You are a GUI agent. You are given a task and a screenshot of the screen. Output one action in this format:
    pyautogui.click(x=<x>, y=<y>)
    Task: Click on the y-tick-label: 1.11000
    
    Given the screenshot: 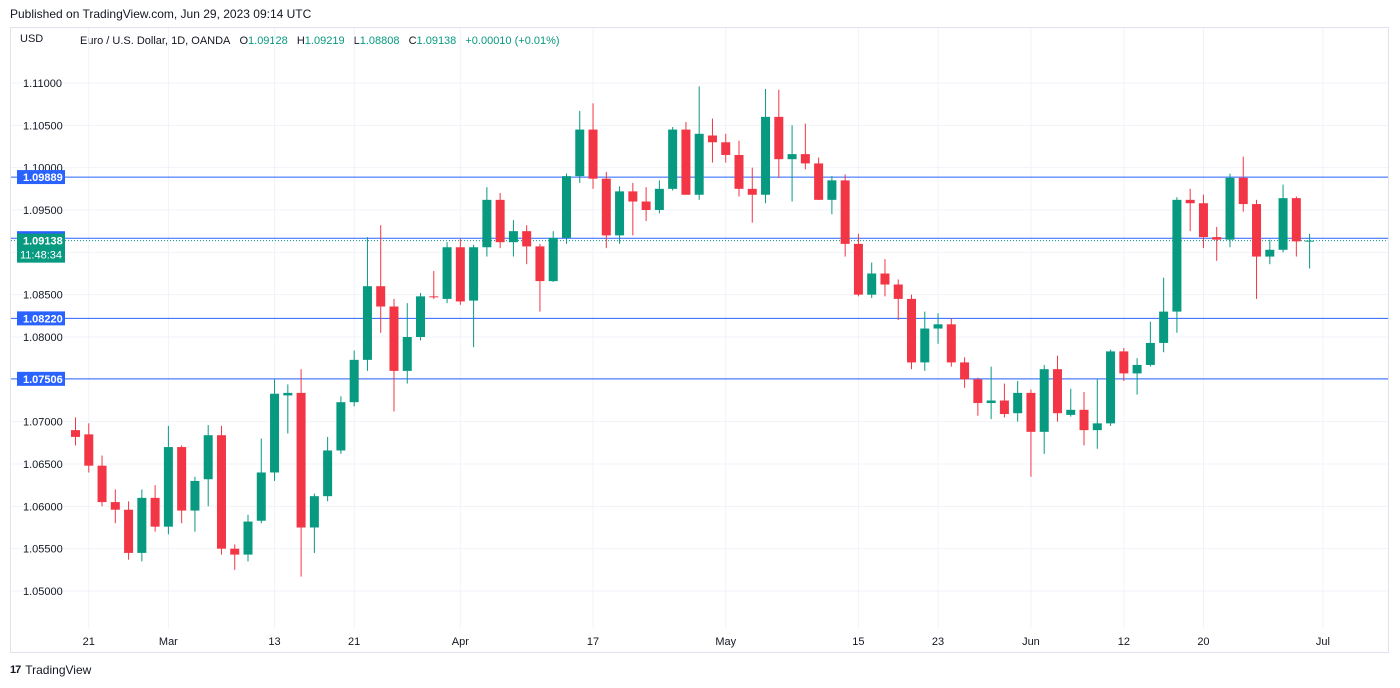 What is the action you would take?
    pyautogui.click(x=42, y=84)
    